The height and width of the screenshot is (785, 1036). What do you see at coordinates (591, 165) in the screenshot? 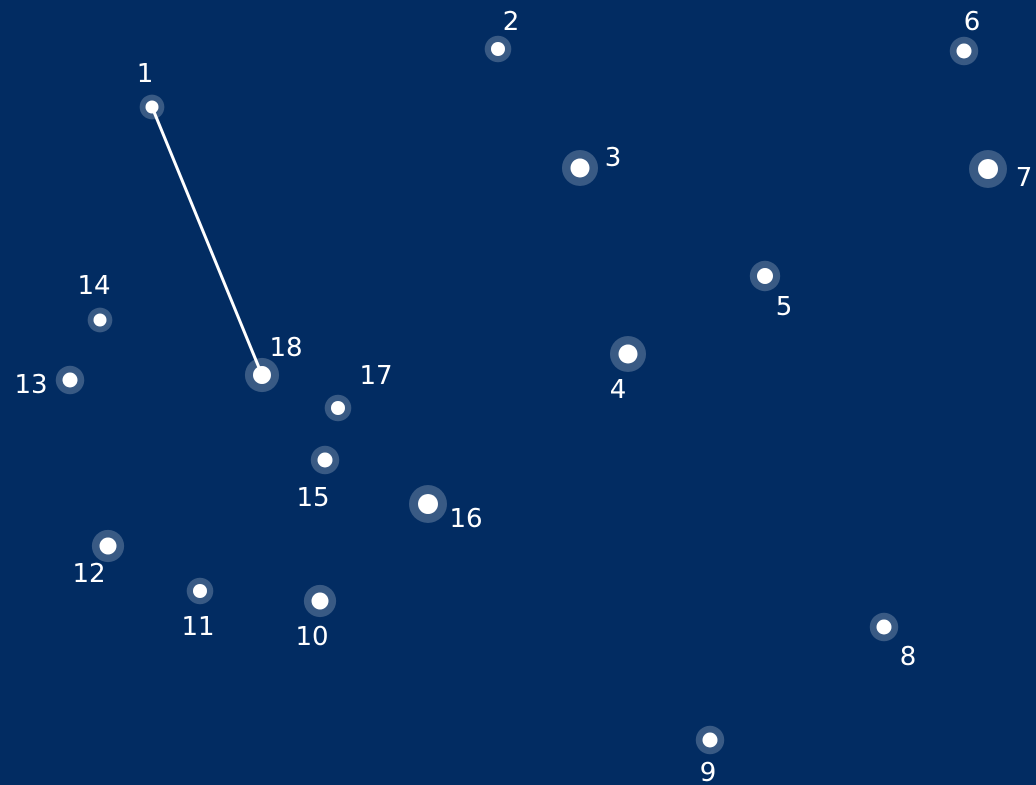
I see `dot-3: 3` at bounding box center [591, 165].